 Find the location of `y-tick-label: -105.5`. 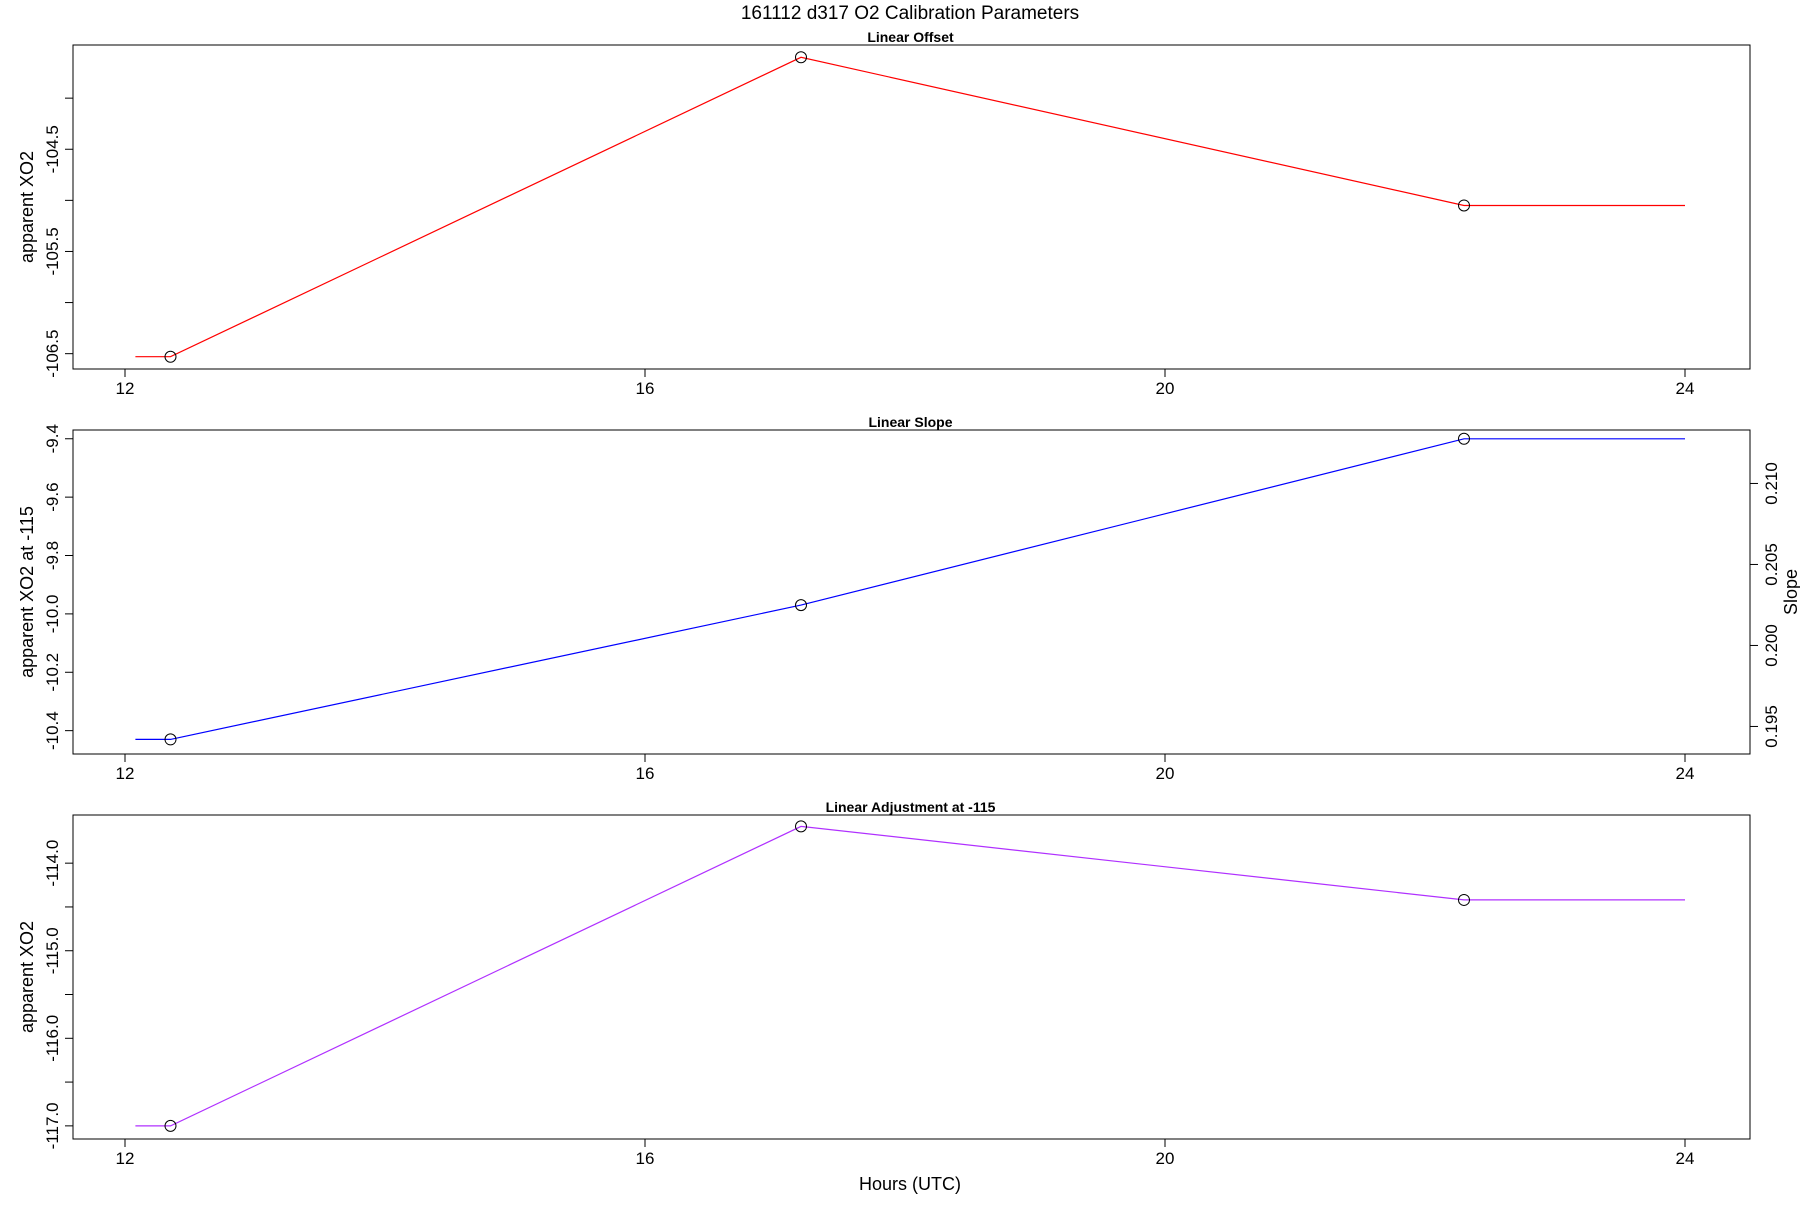

y-tick-label: -105.5 is located at coordinates (52, 251).